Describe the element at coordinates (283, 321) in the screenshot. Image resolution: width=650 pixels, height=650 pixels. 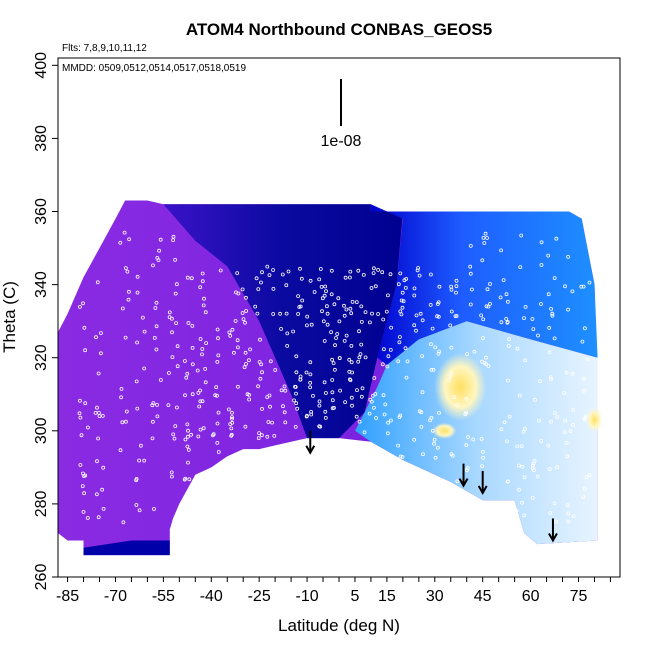
I see `field-deep-blue` at that location.